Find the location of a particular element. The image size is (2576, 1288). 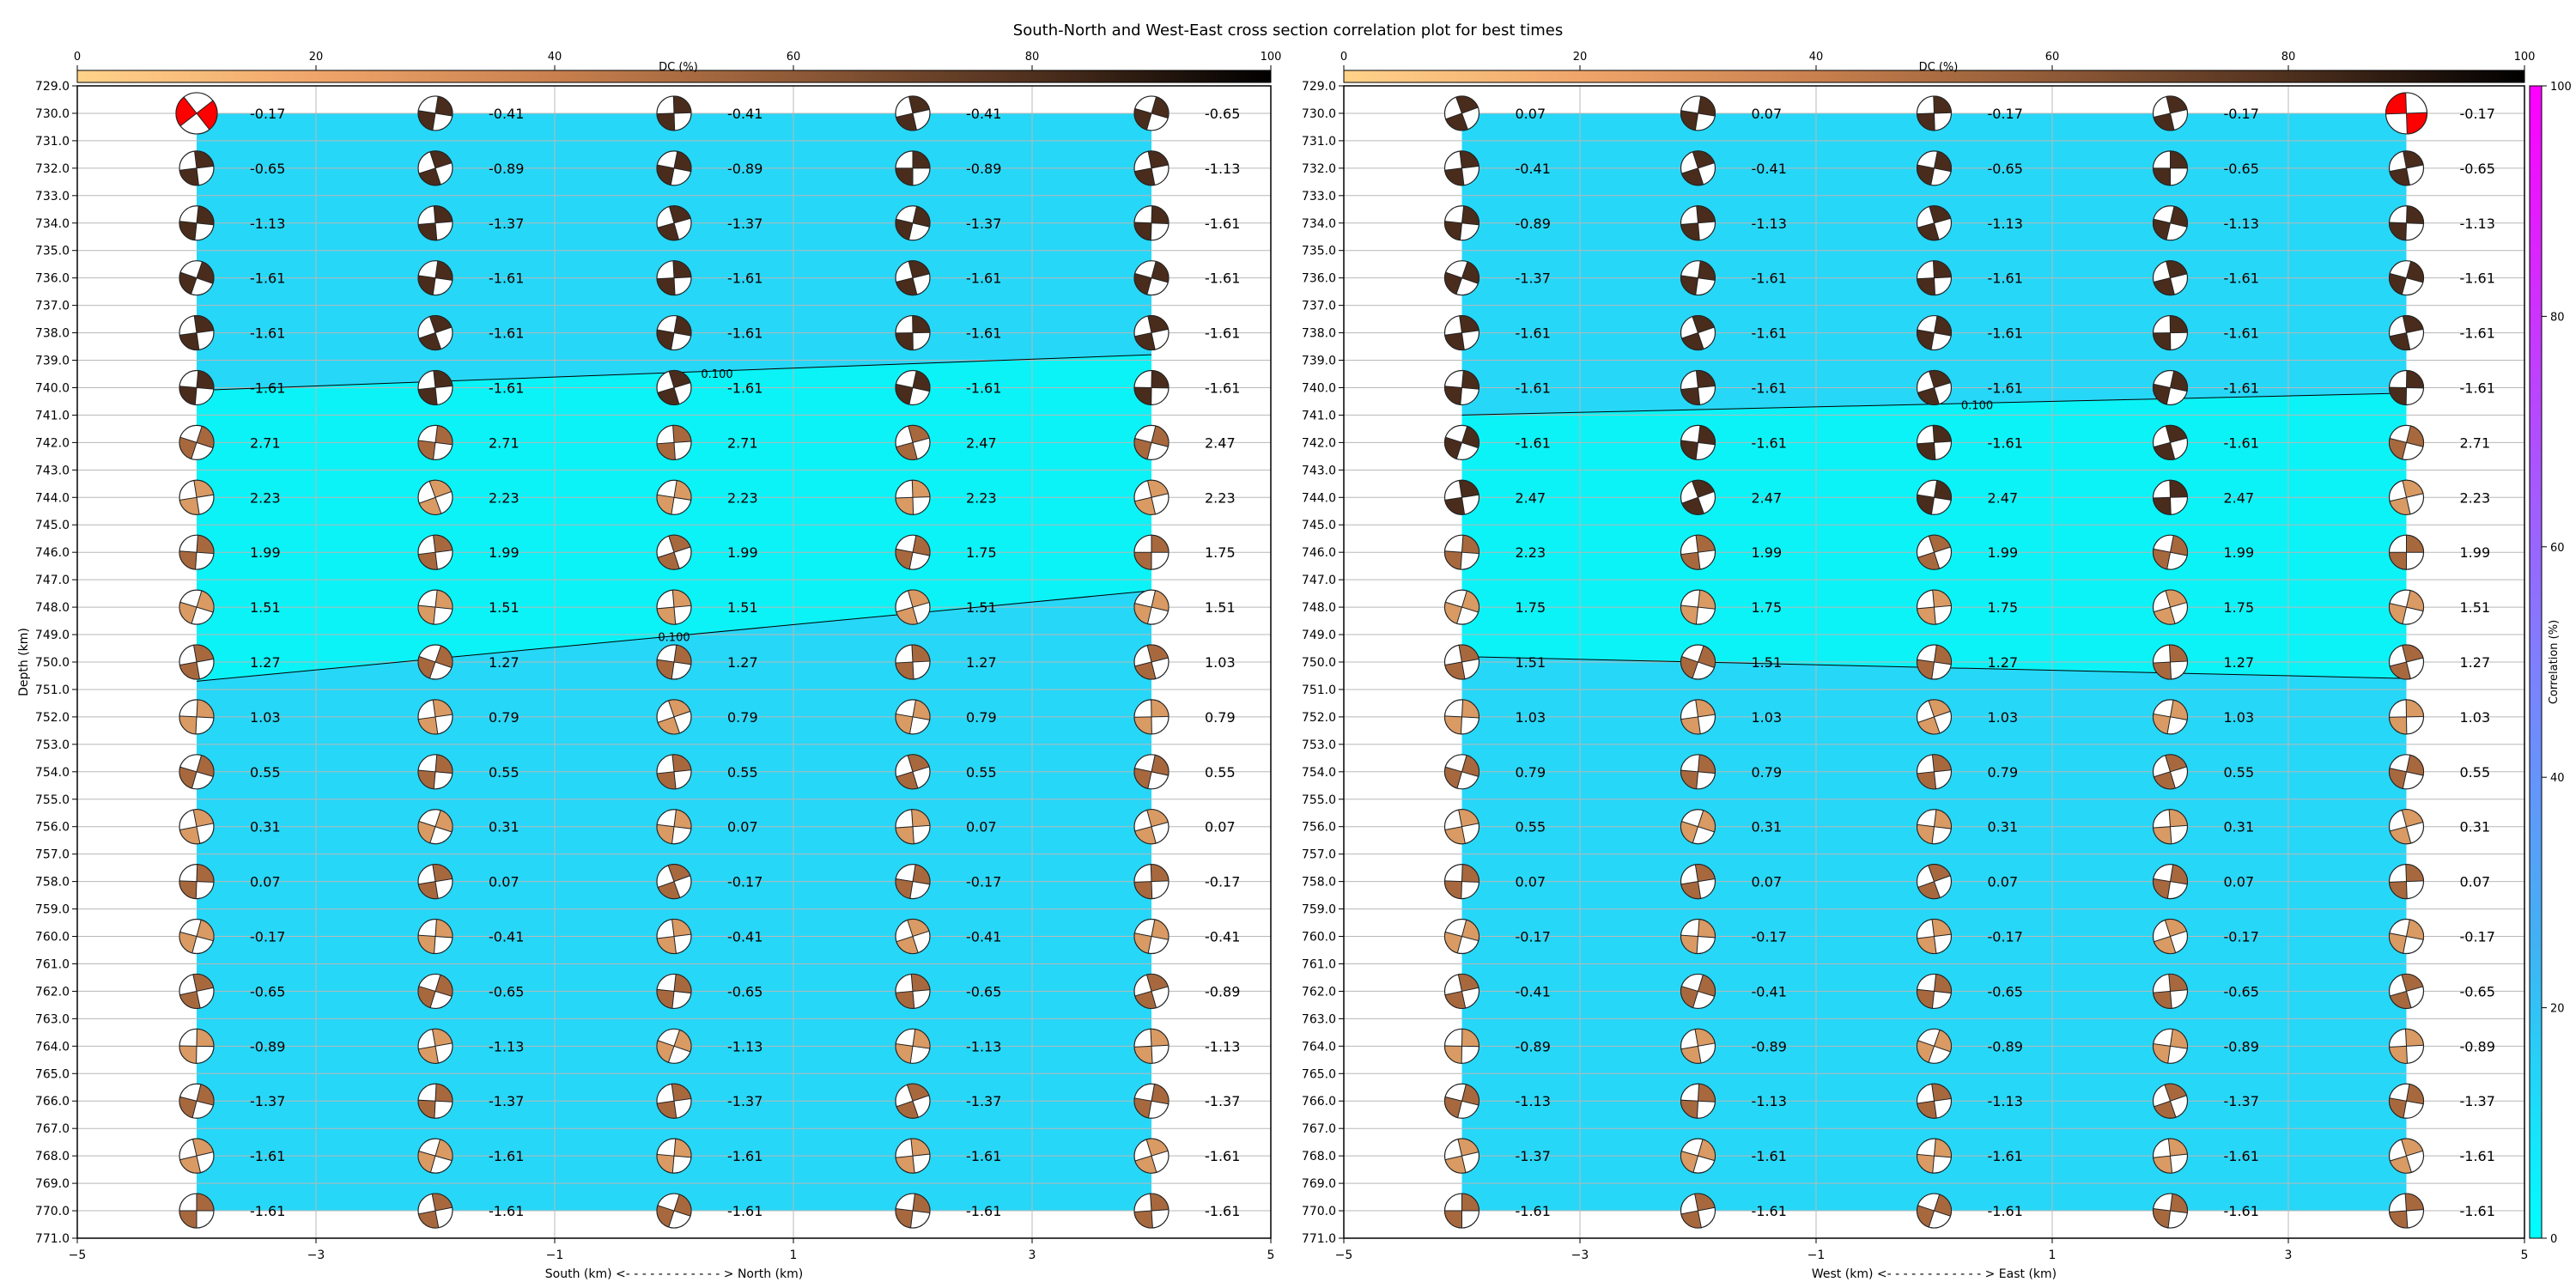

y-tick-label: 748.0 is located at coordinates (1319, 608).